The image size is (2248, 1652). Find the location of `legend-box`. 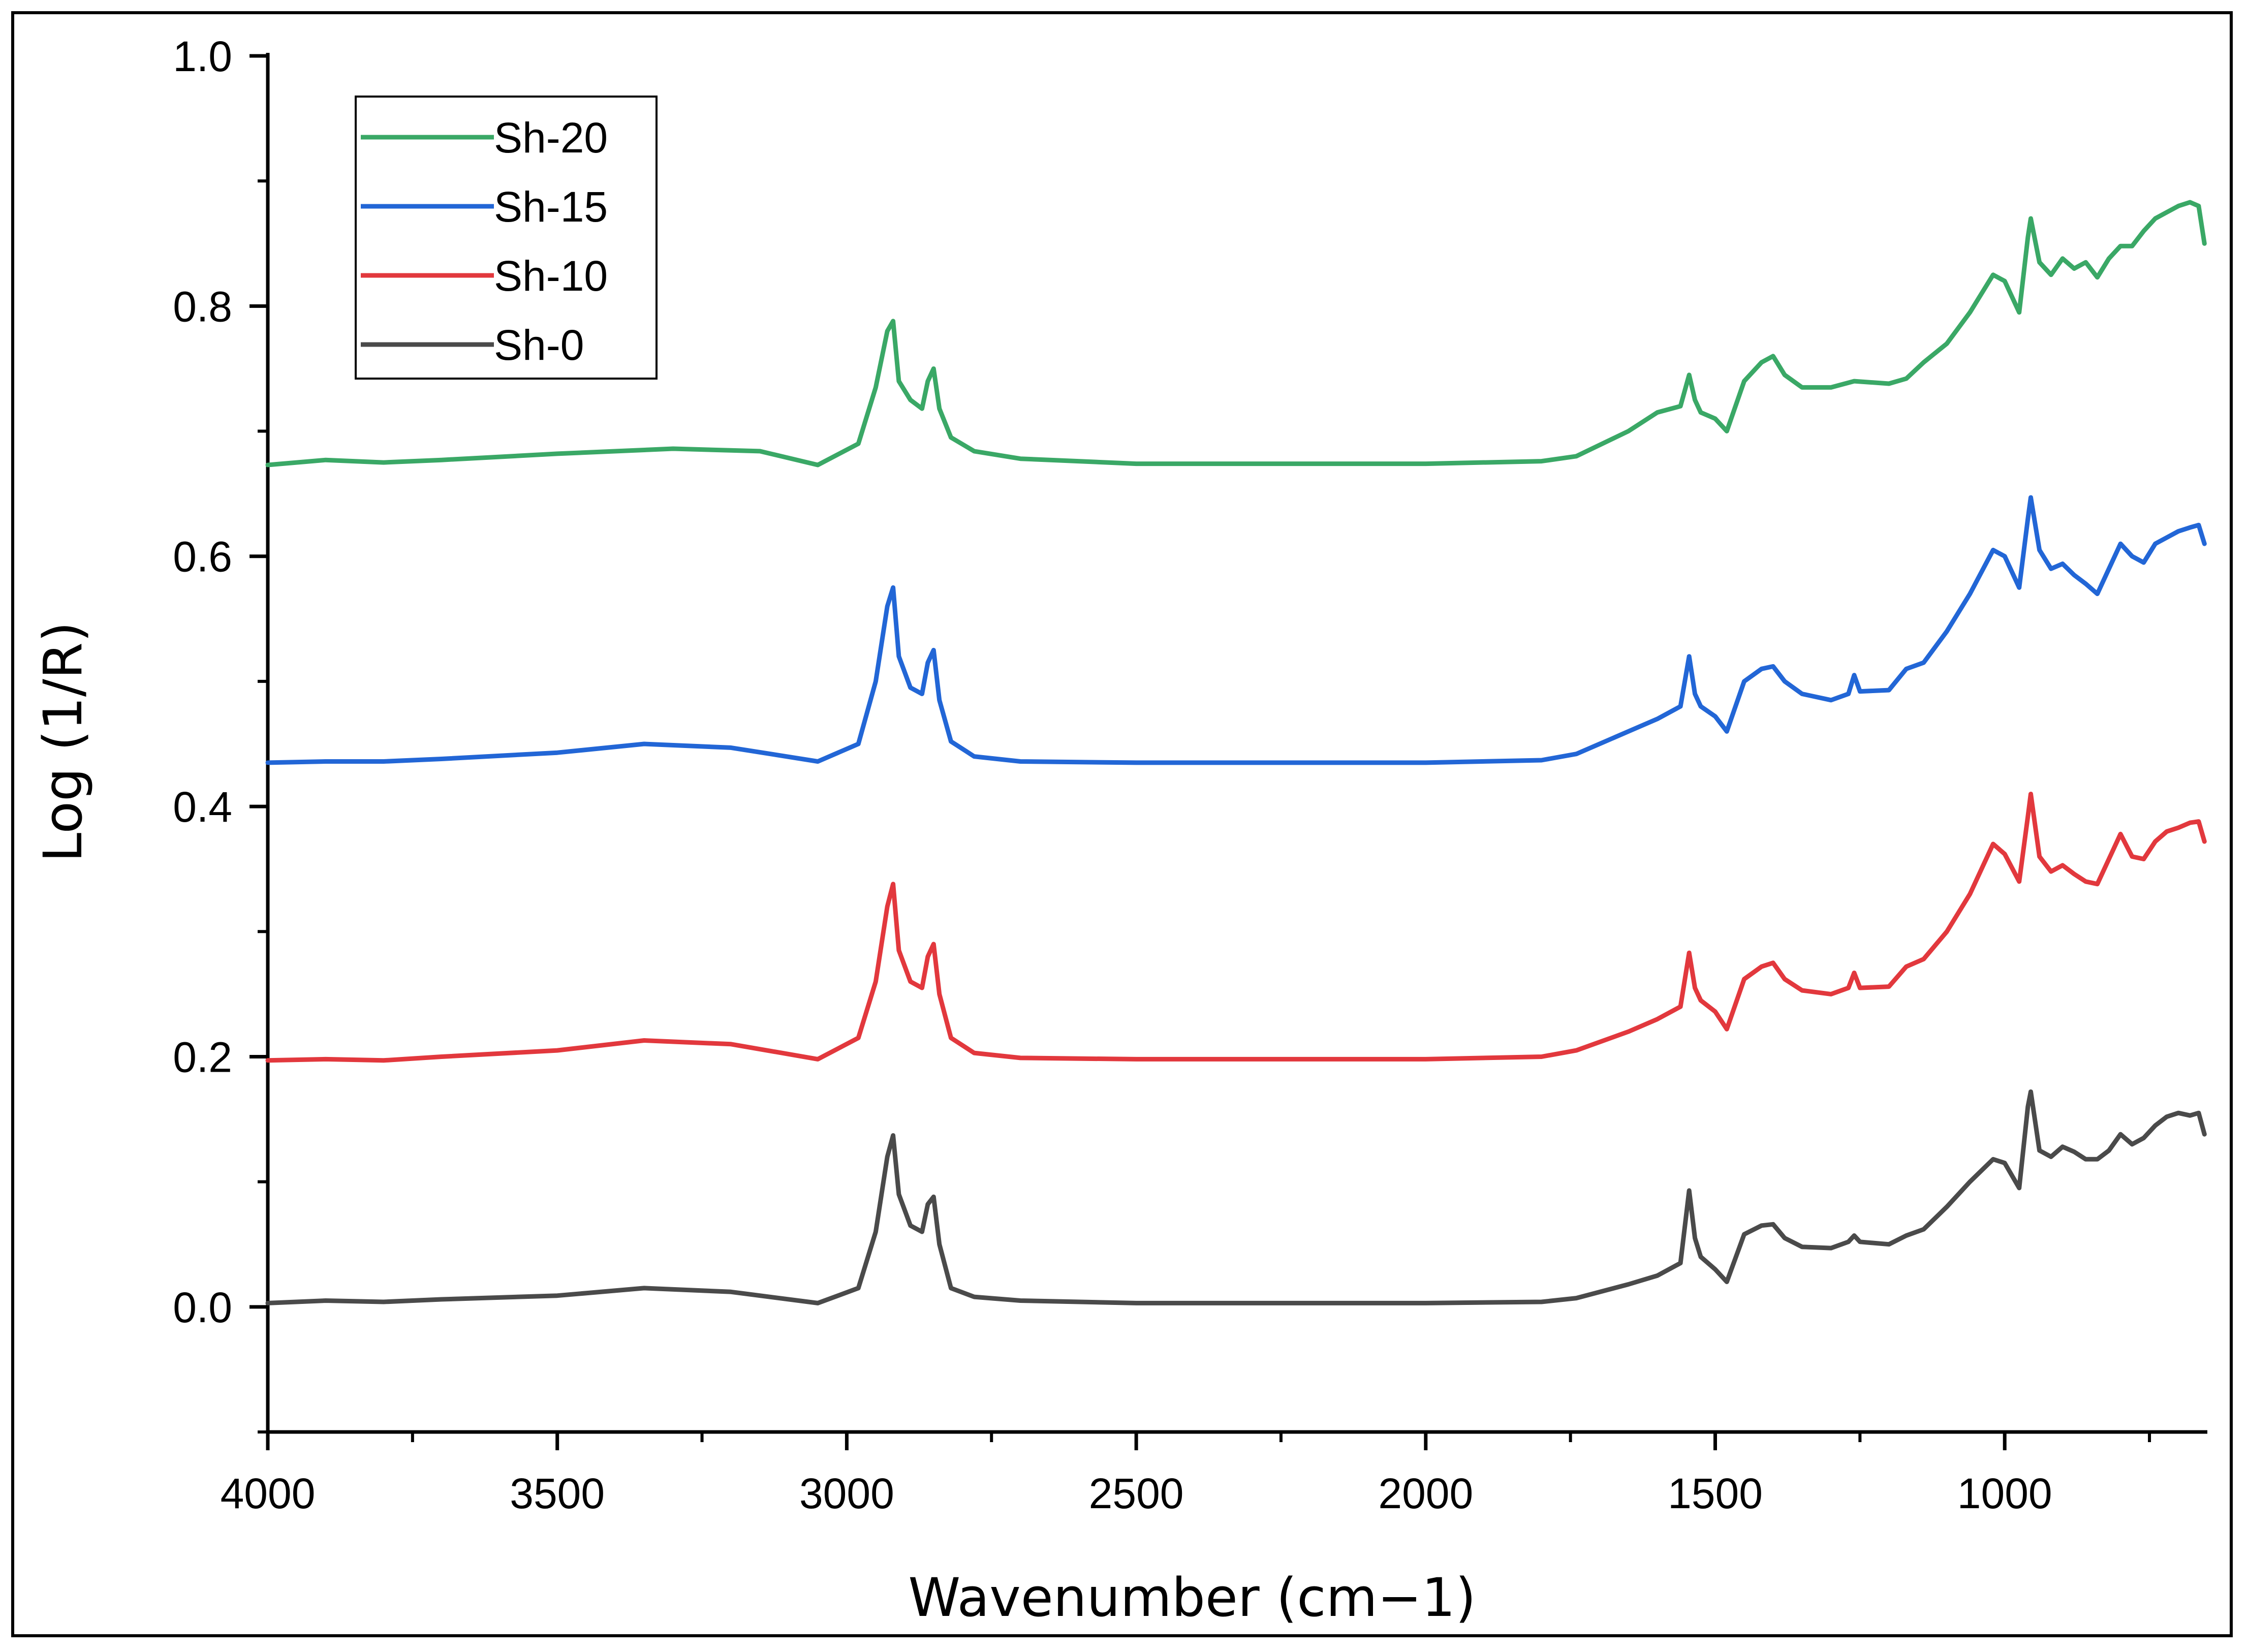

legend-box is located at coordinates (506, 238).